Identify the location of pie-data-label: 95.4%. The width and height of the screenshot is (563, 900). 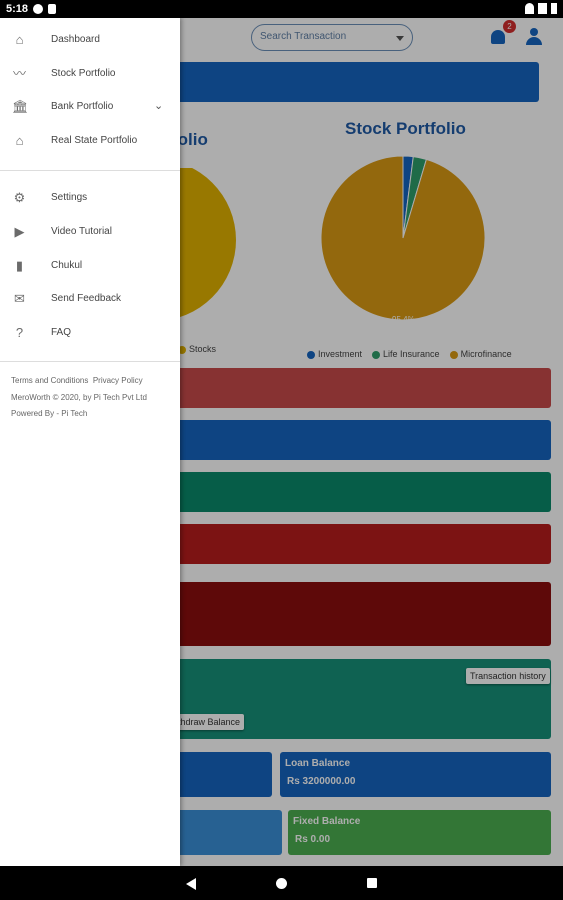
(403, 319).